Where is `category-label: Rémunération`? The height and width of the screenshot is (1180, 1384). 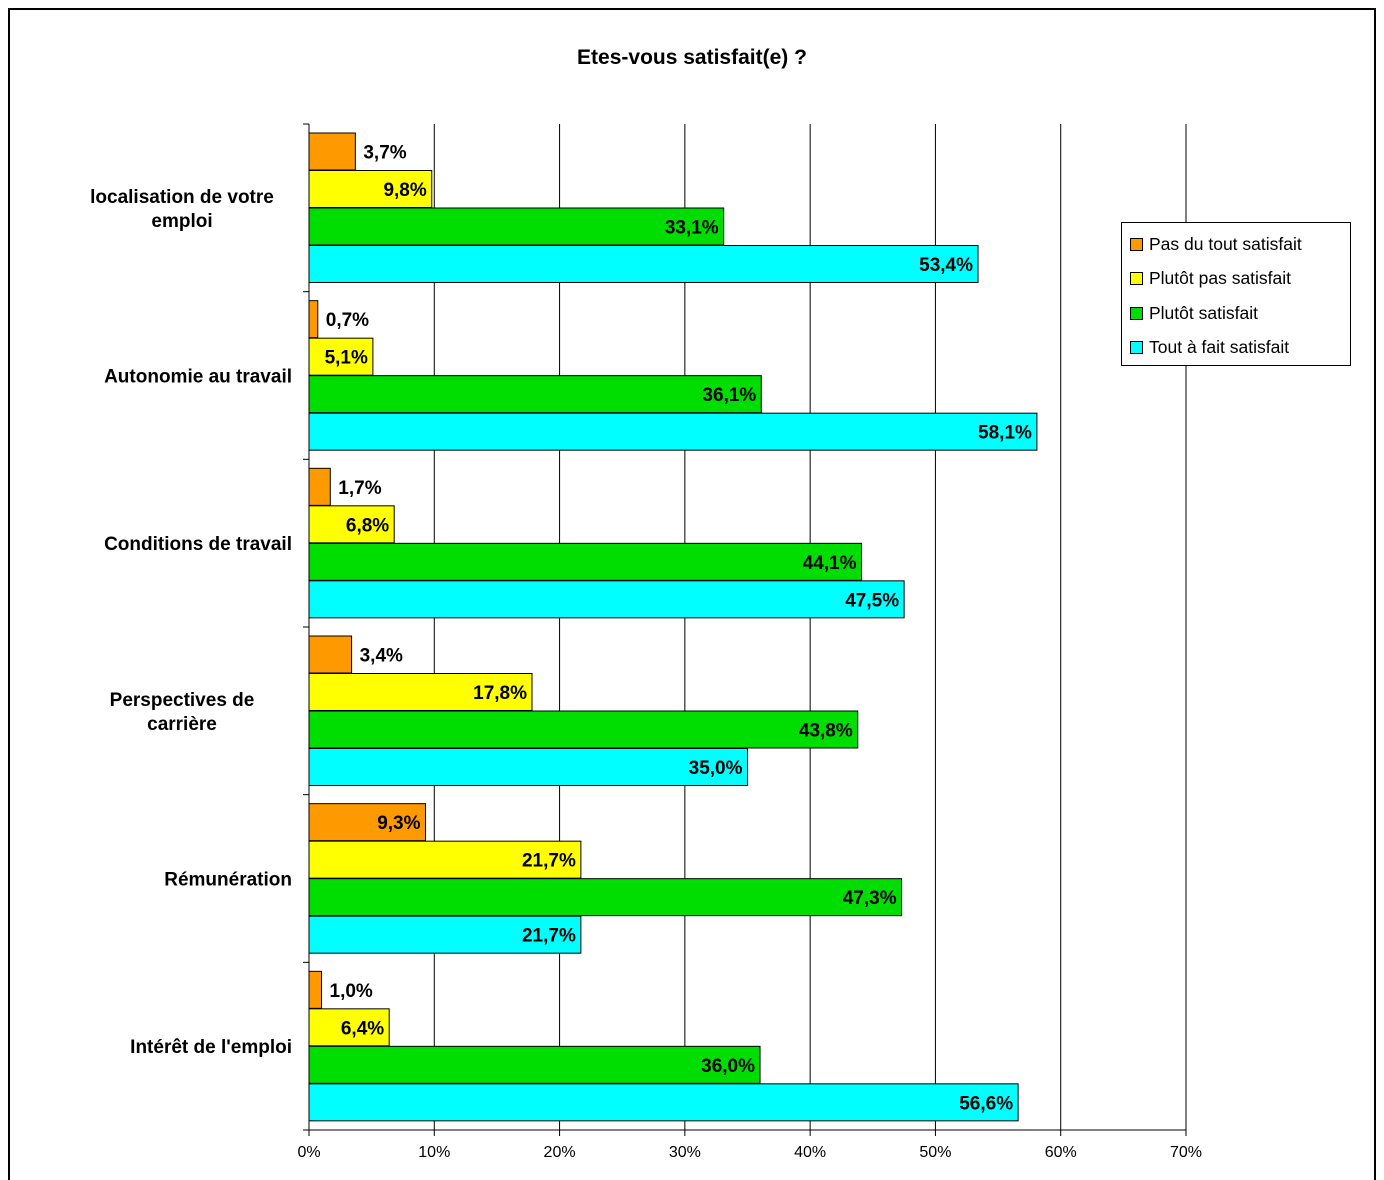
category-label: Rémunération is located at coordinates (228, 880).